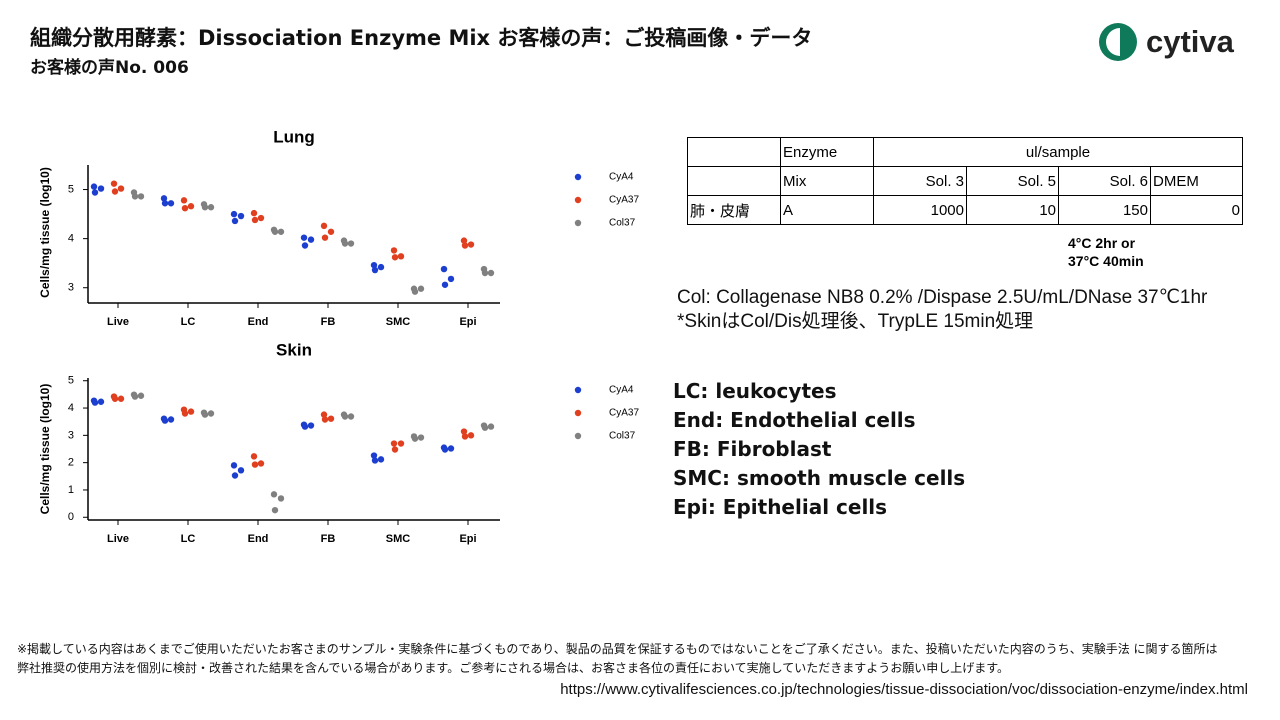 The image size is (1280, 720). I want to click on cell: 1000, so click(920, 210).